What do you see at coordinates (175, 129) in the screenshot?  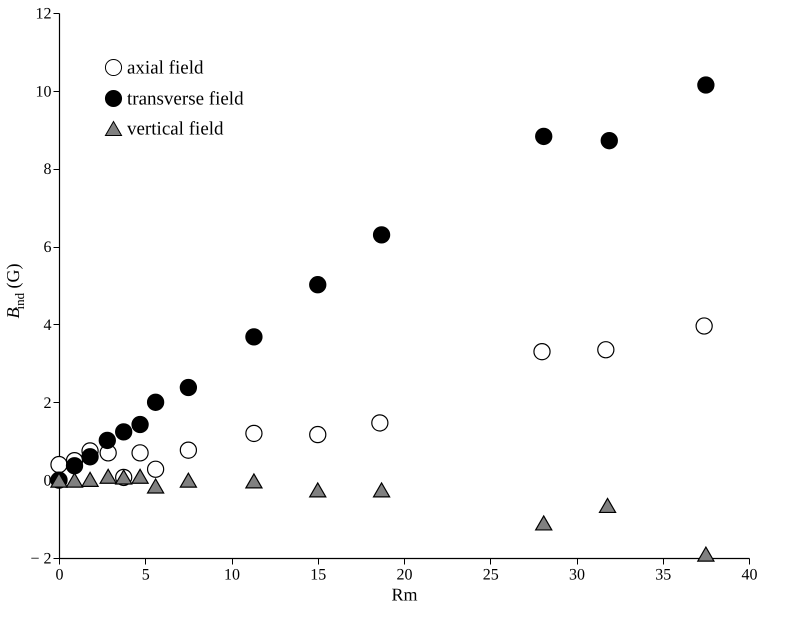 I see `legend-label: vertical field` at bounding box center [175, 129].